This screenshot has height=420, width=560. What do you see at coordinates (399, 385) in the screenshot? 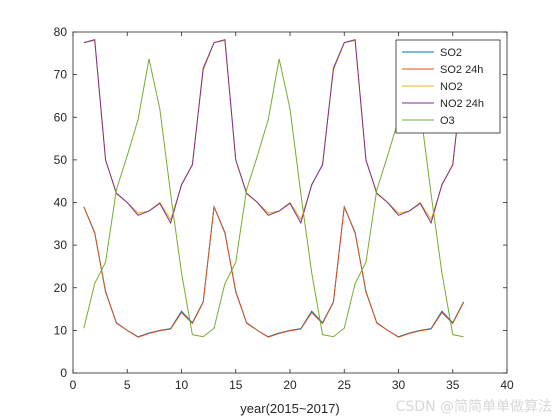
I see `x-tick-label: 30` at bounding box center [399, 385].